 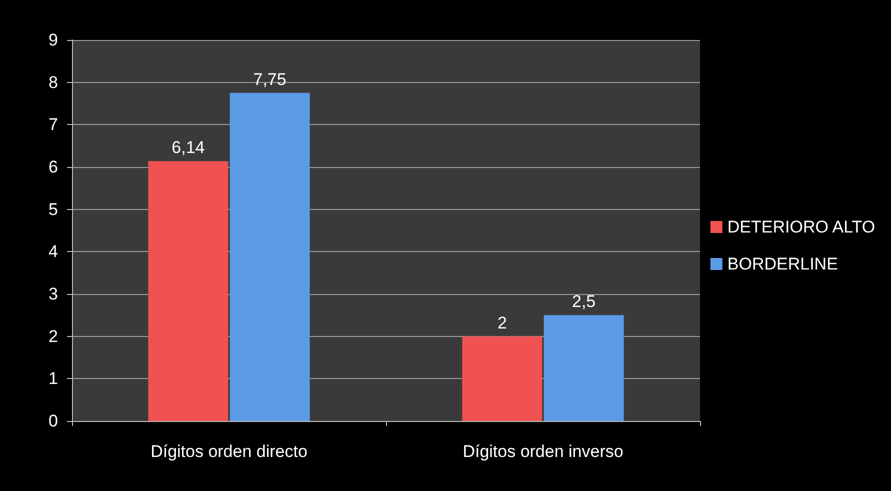 What do you see at coordinates (53, 336) in the screenshot?
I see `y-tick-label: 2` at bounding box center [53, 336].